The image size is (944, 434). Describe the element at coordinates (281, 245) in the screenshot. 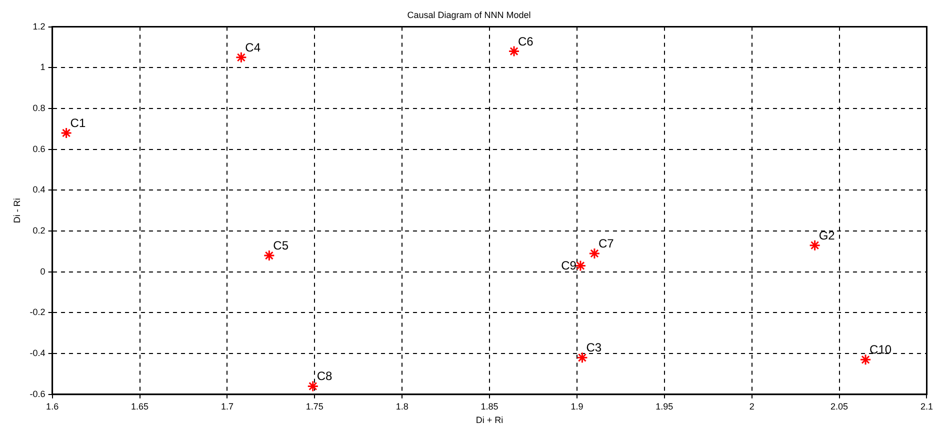

I see `annotation: C5` at that location.